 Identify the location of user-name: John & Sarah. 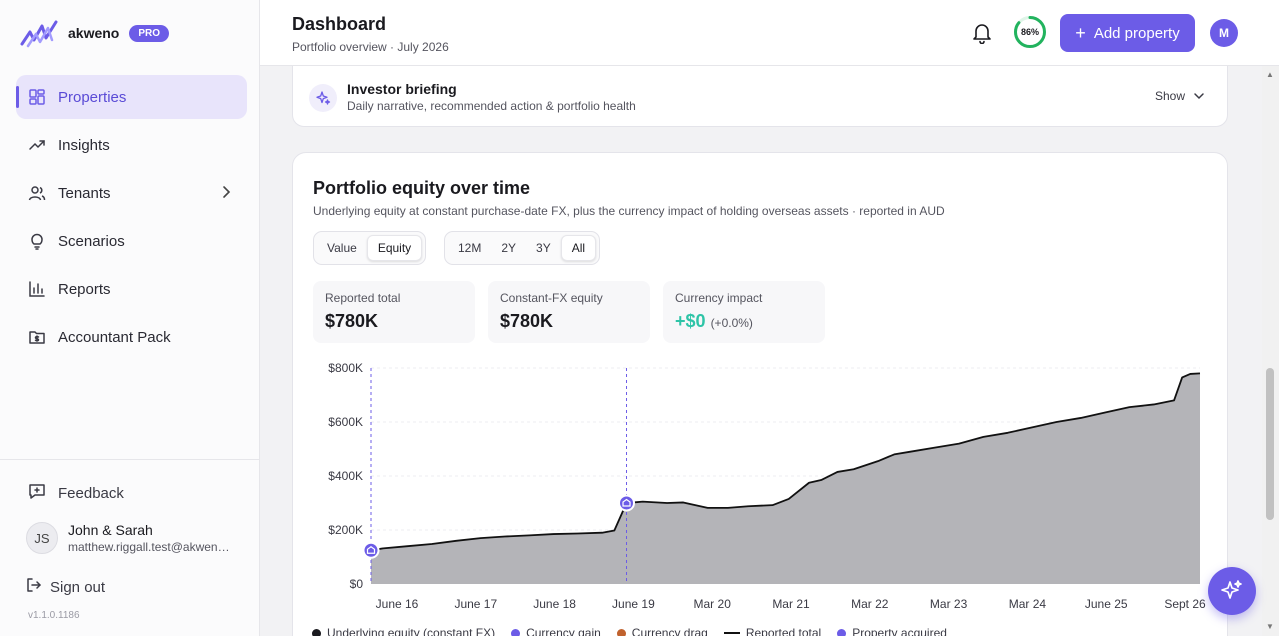
(110, 530).